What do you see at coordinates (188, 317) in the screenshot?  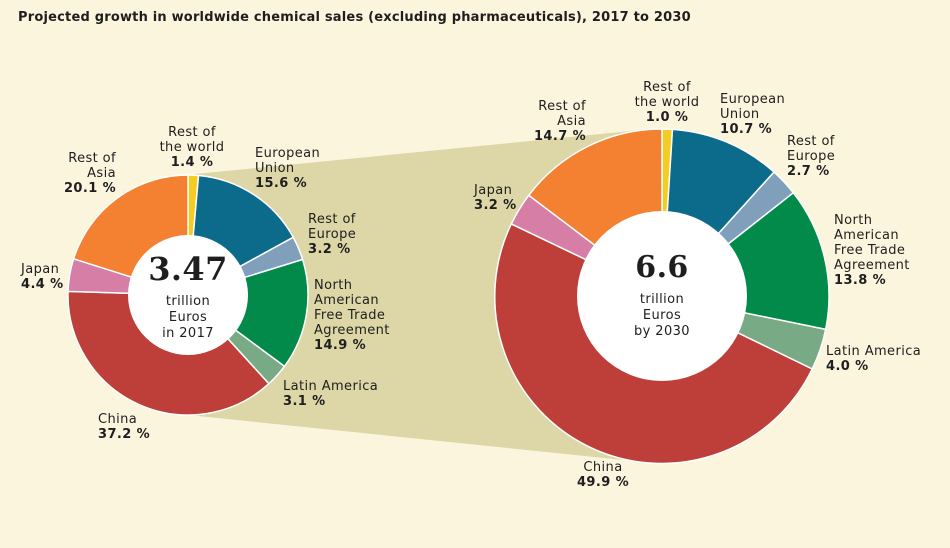 I see `unit-2017-line2: Euros` at bounding box center [188, 317].